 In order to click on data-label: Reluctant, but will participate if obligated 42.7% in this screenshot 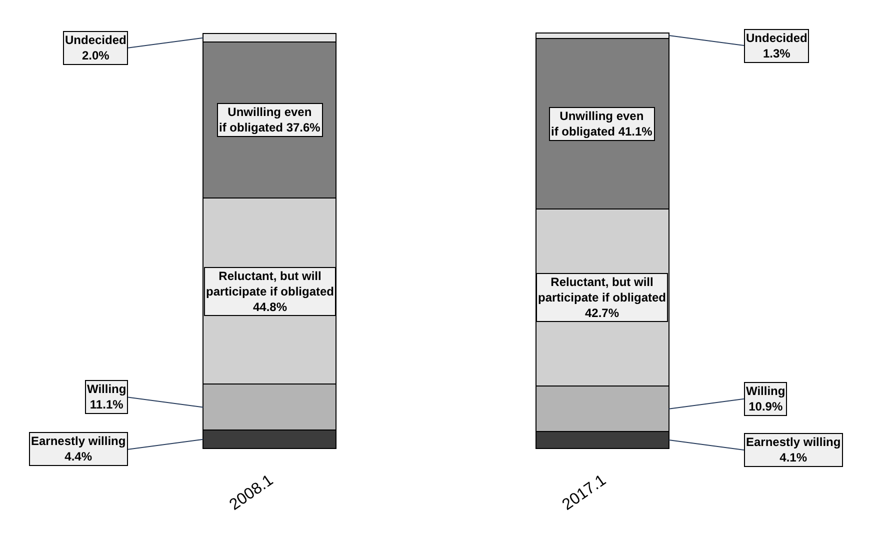, I will do `click(602, 297)`.